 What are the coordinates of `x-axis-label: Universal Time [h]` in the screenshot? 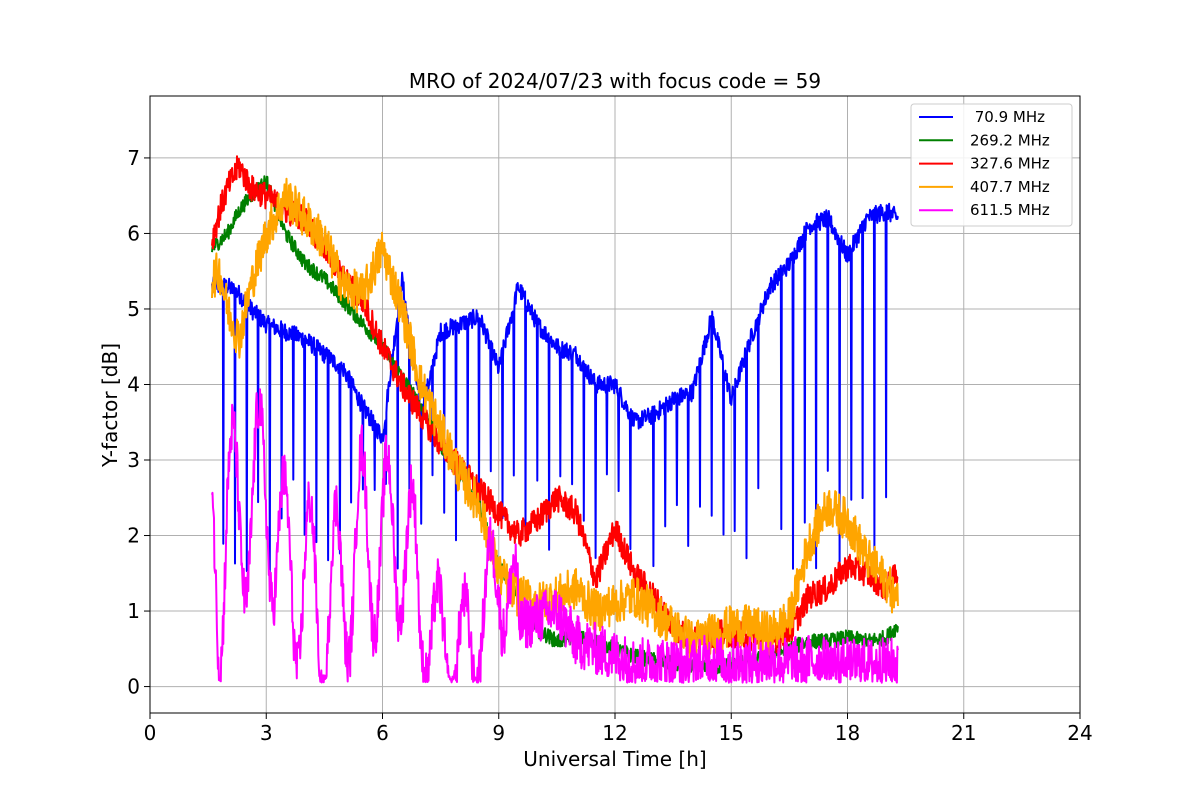 It's located at (614, 759).